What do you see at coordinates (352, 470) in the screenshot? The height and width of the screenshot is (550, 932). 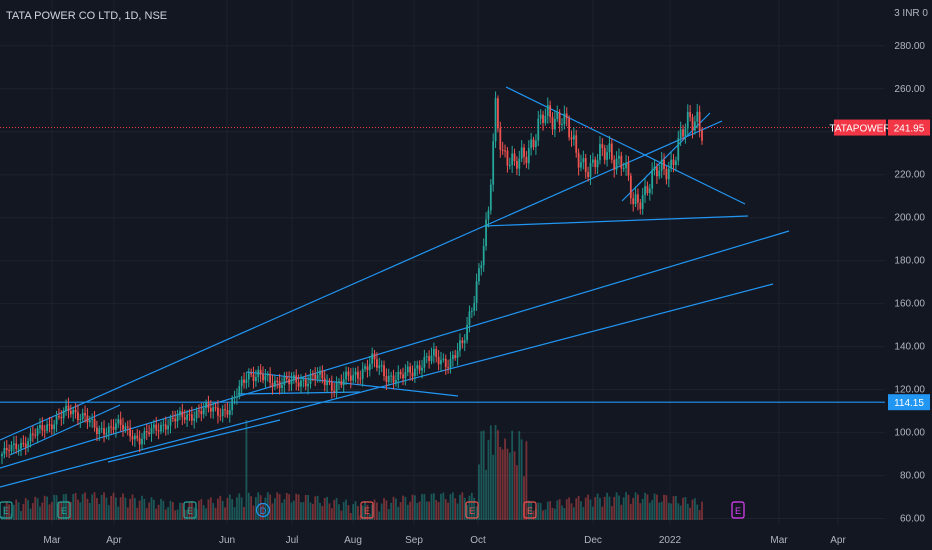 I see `volume-bars` at bounding box center [352, 470].